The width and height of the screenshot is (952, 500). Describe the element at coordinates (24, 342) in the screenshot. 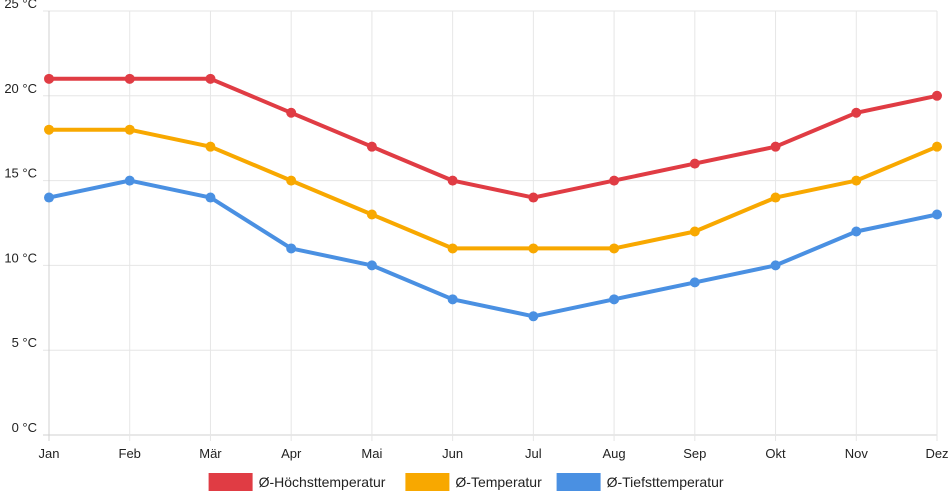

I see `y-tick-label: 5 °C` at that location.